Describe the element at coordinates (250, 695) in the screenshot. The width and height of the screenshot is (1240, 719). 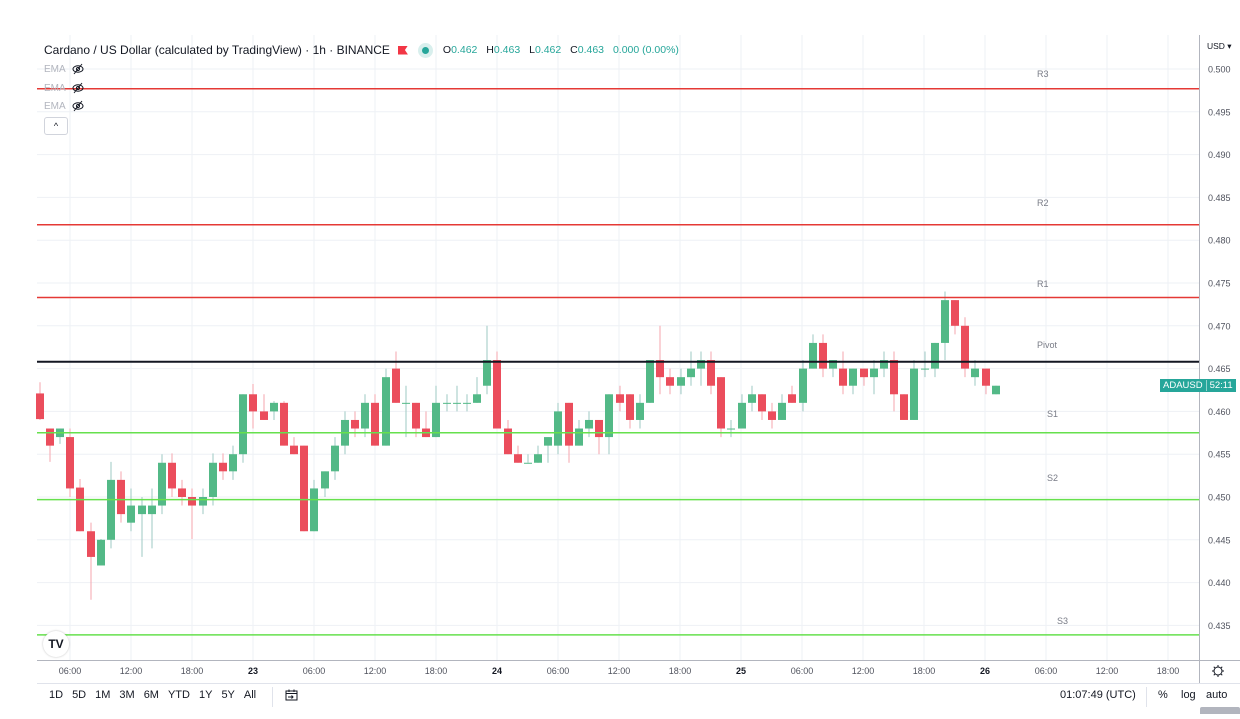
I see `range-all-button: All` at that location.